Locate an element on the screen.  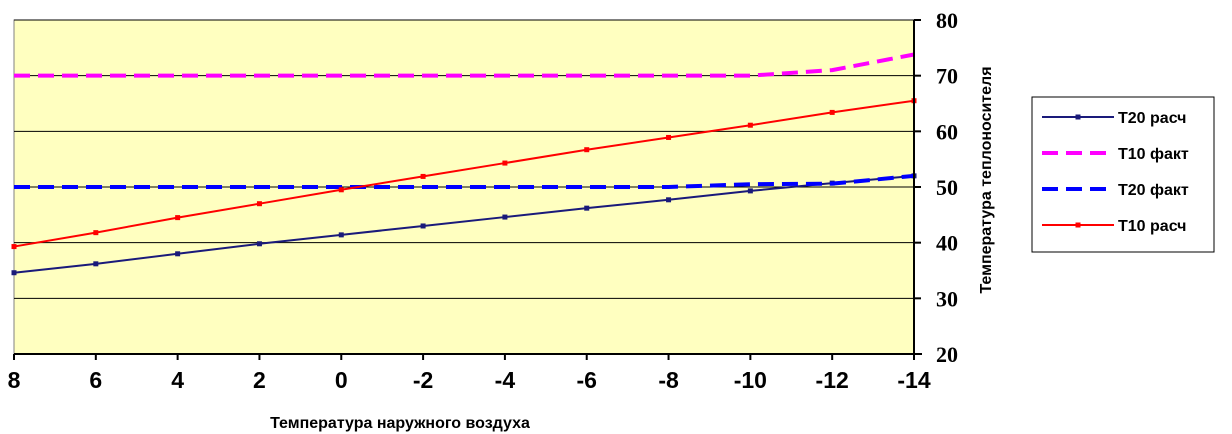
x-tick-label: -10 is located at coordinates (750, 380).